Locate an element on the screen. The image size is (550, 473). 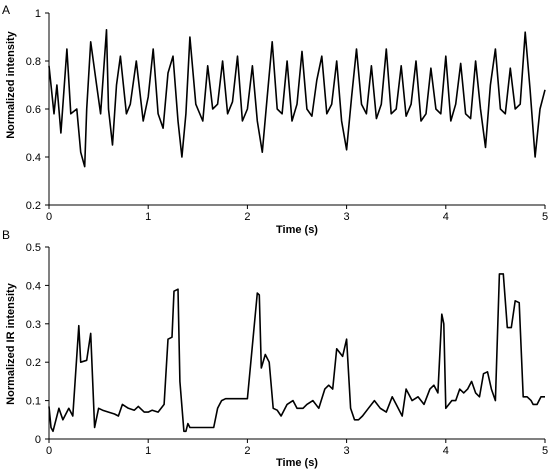
panel-a-letter: A is located at coordinates (6, 10).